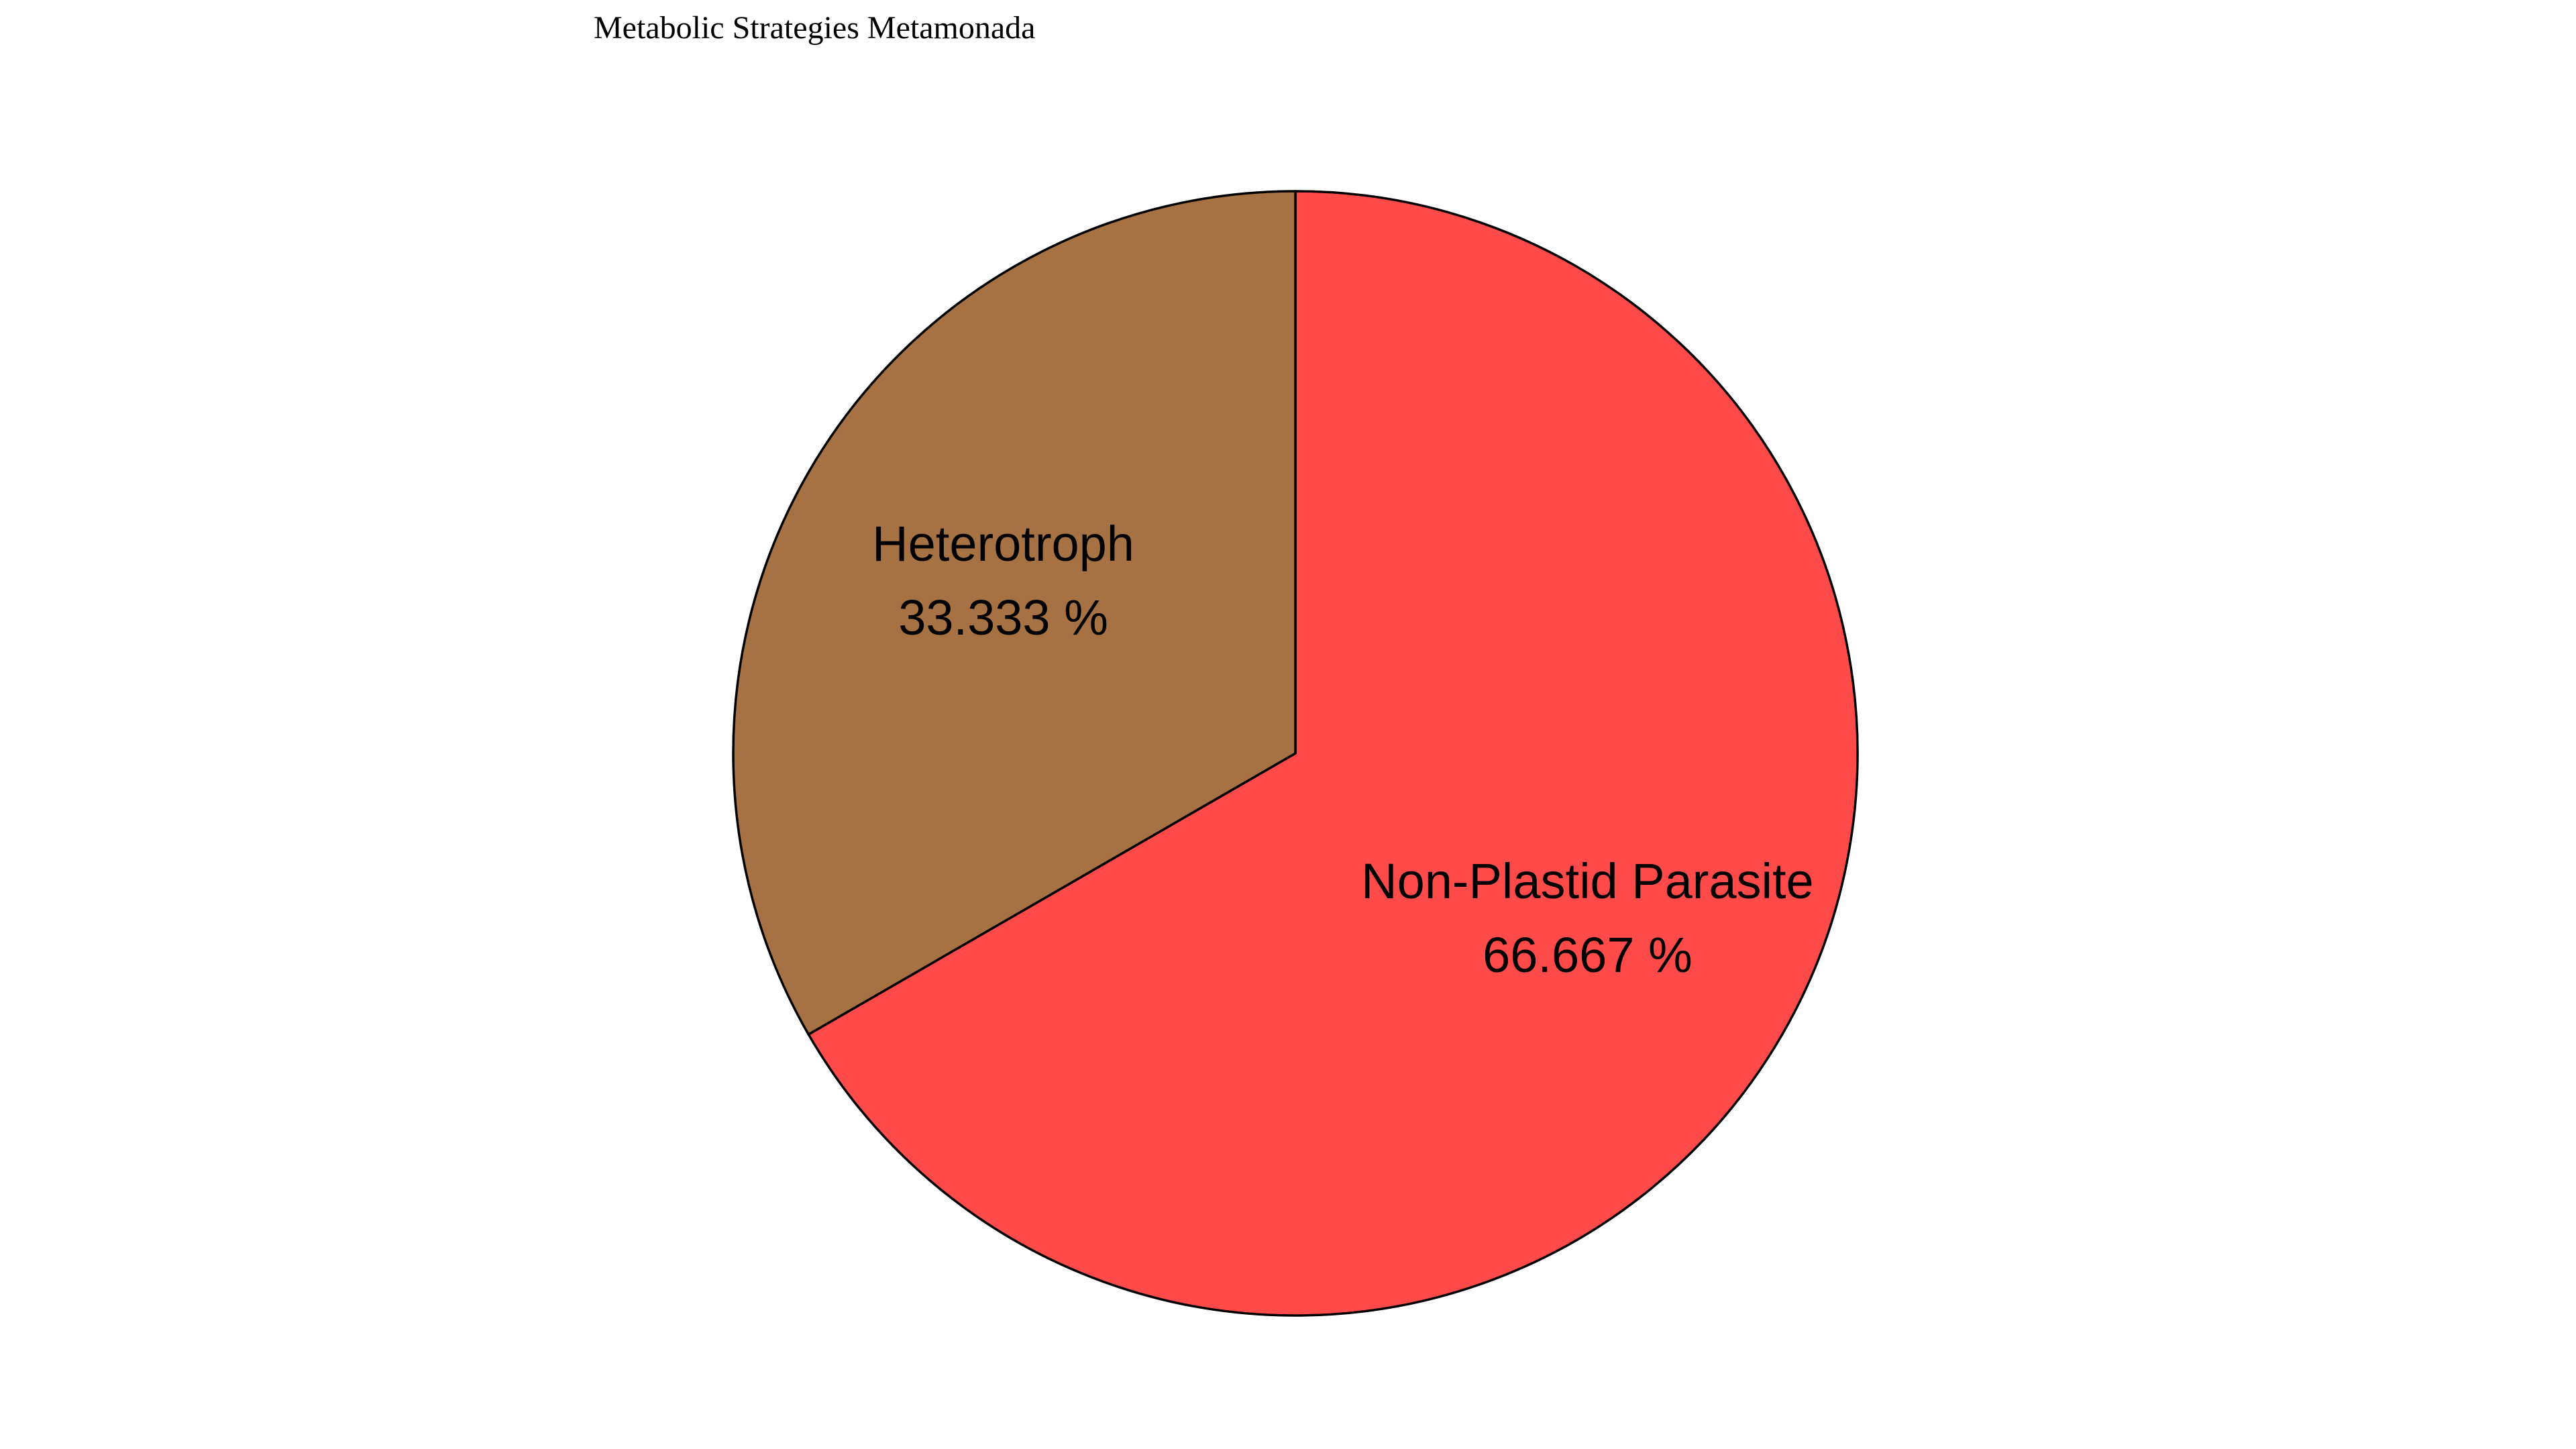 The width and height of the screenshot is (2576, 1449). I want to click on pie-slice-heterotroph, so click(1014, 613).